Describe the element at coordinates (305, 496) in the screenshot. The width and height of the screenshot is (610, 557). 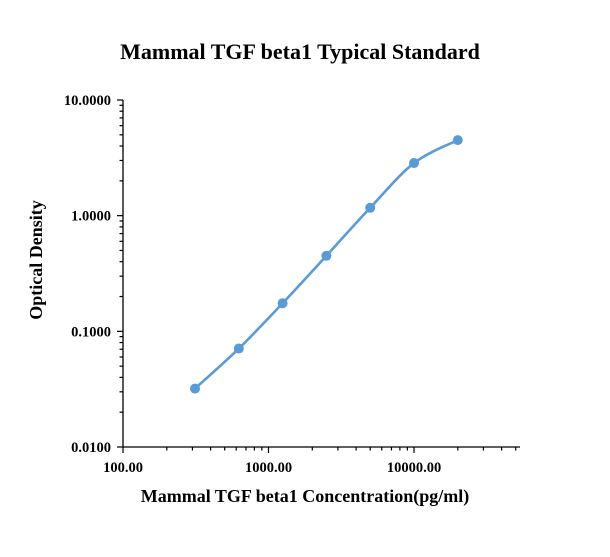
I see `x-axis-label: Mammal TGF beta1 Concentration(pg/ml)` at that location.